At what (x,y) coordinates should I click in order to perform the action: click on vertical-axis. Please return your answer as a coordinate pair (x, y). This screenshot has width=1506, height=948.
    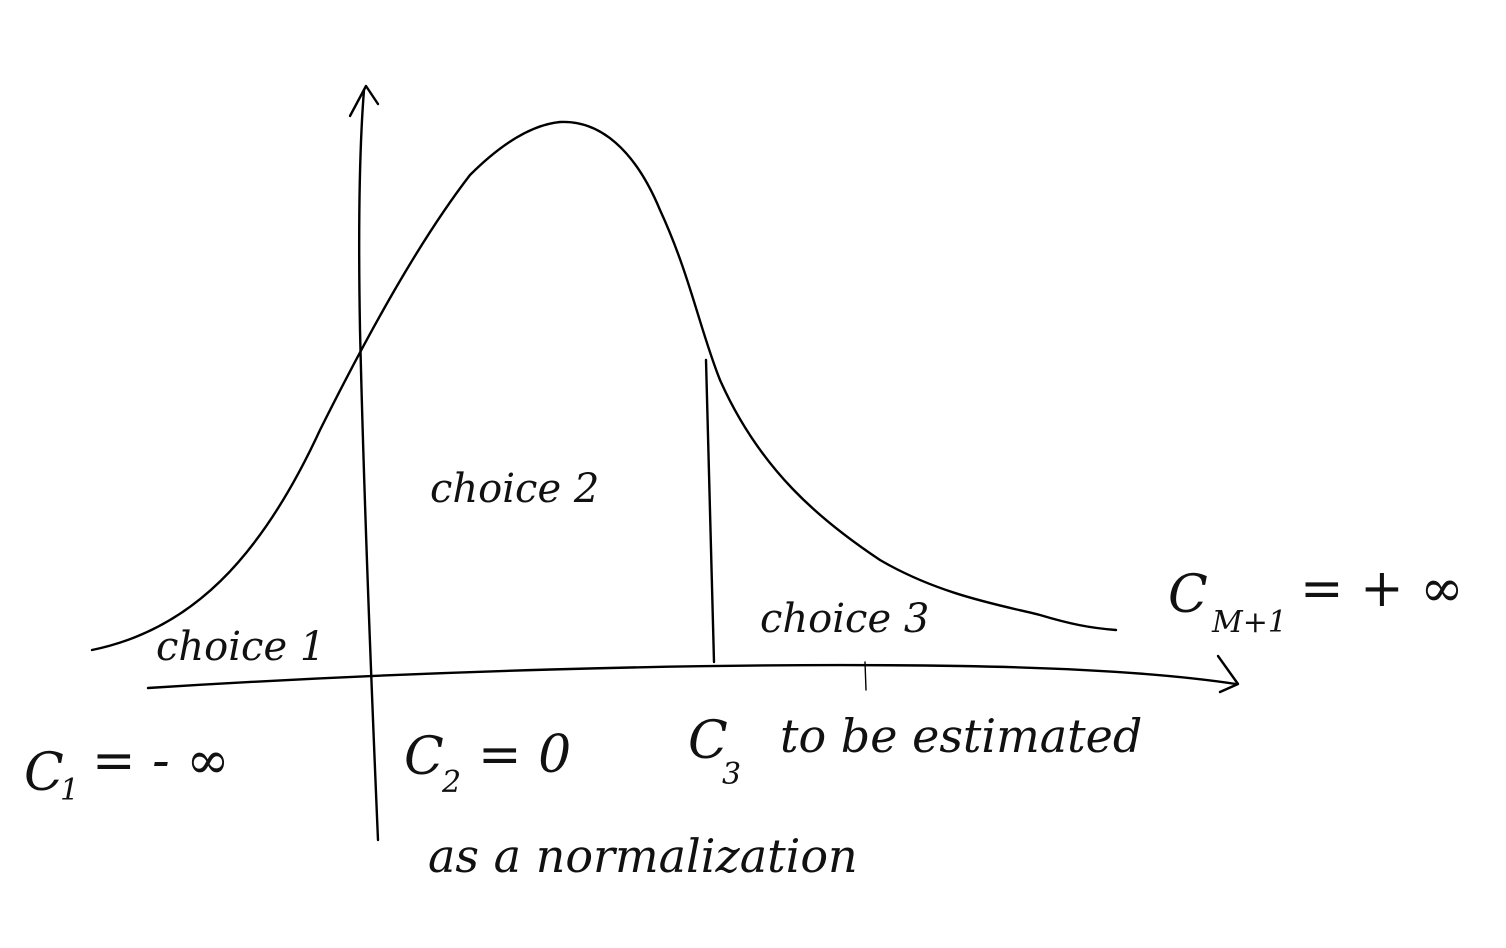
    Looking at the image, I should click on (369, 465).